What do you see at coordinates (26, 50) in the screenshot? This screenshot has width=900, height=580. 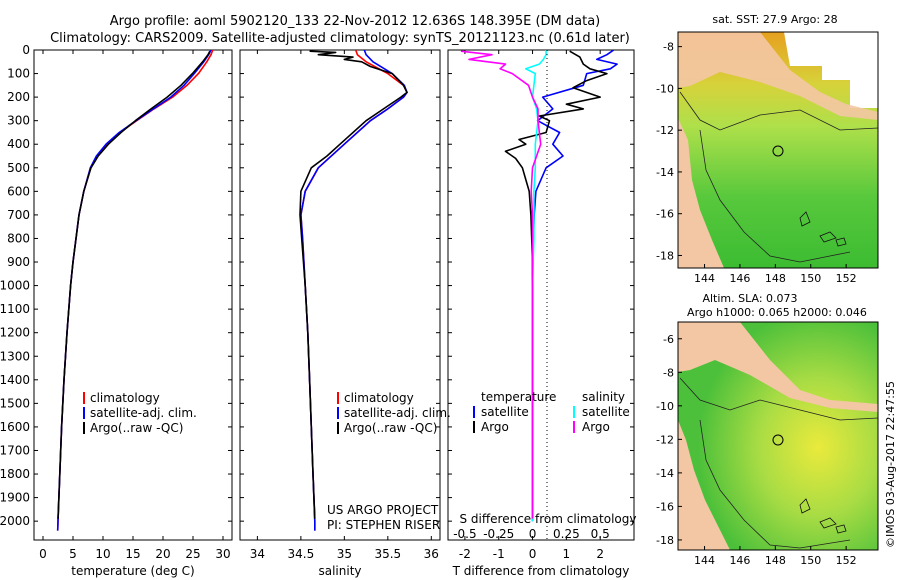 I see `depth-tick-label: 0` at bounding box center [26, 50].